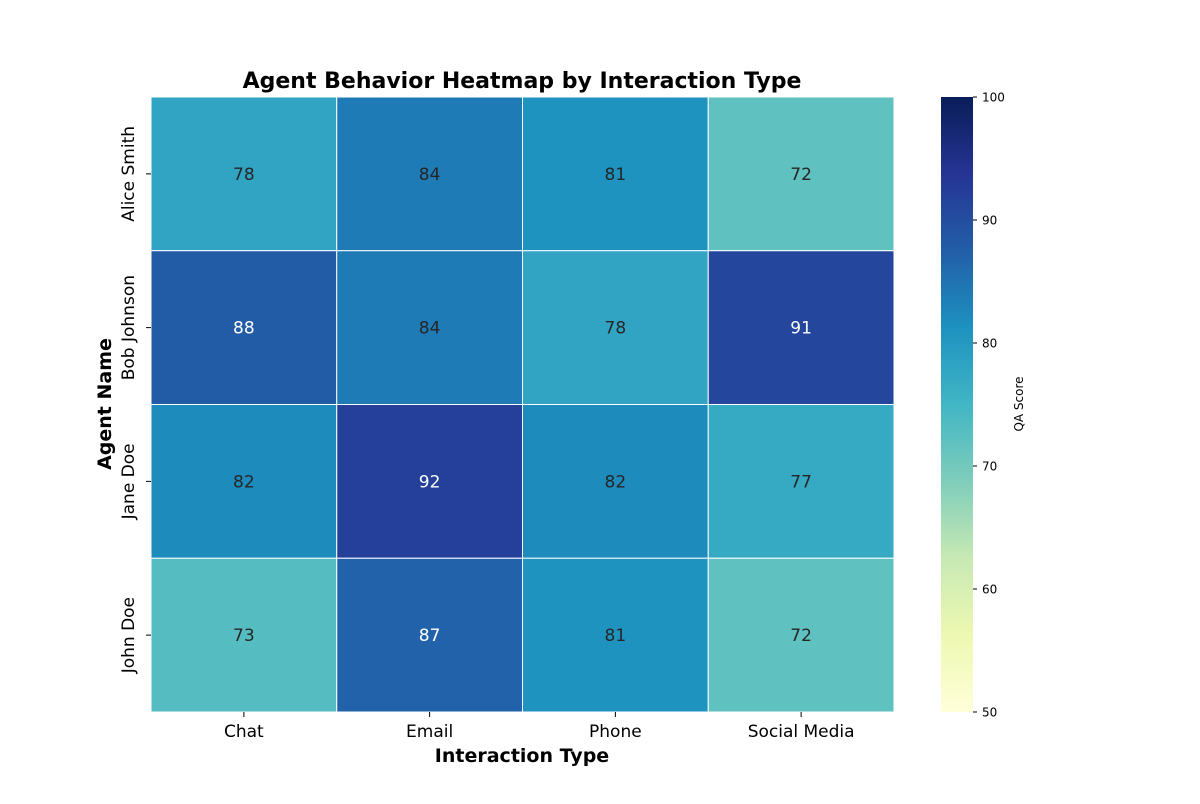  I want to click on colorbar: 50 60 70 80 90 100 QA Score, so click(983, 405).